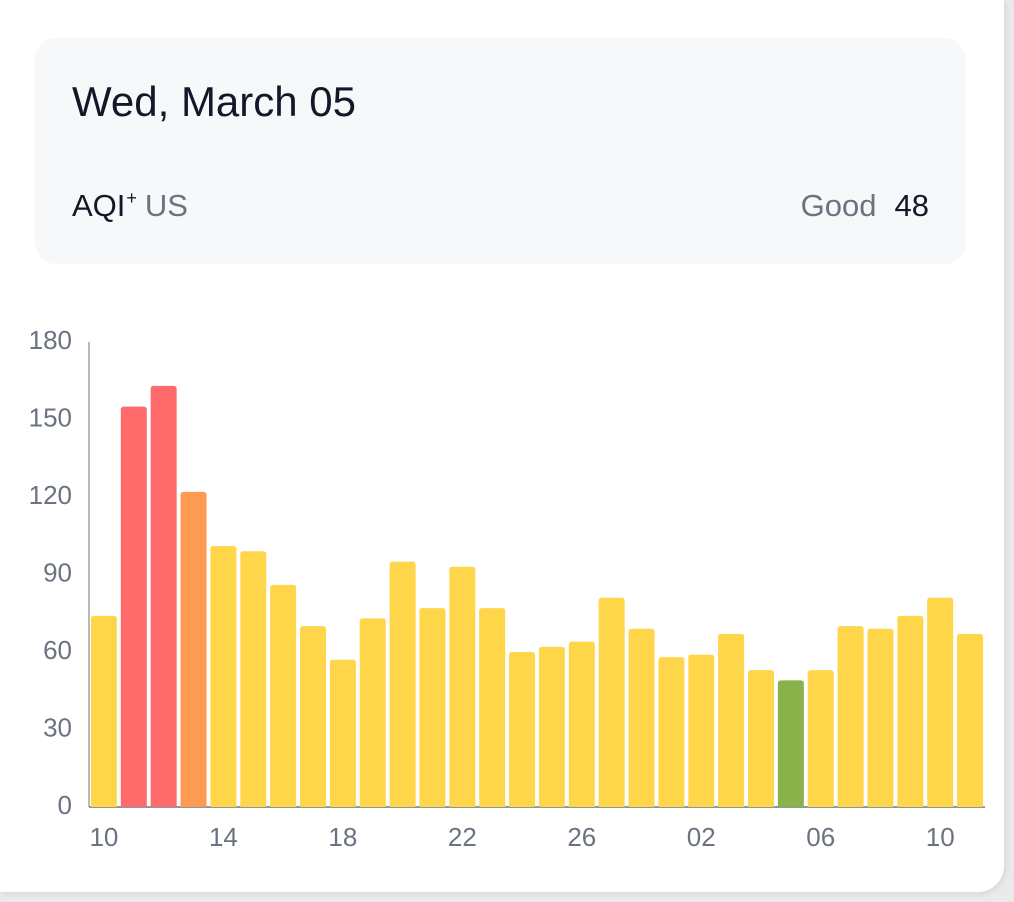  What do you see at coordinates (57, 572) in the screenshot?
I see `y-tick-label: 90` at bounding box center [57, 572].